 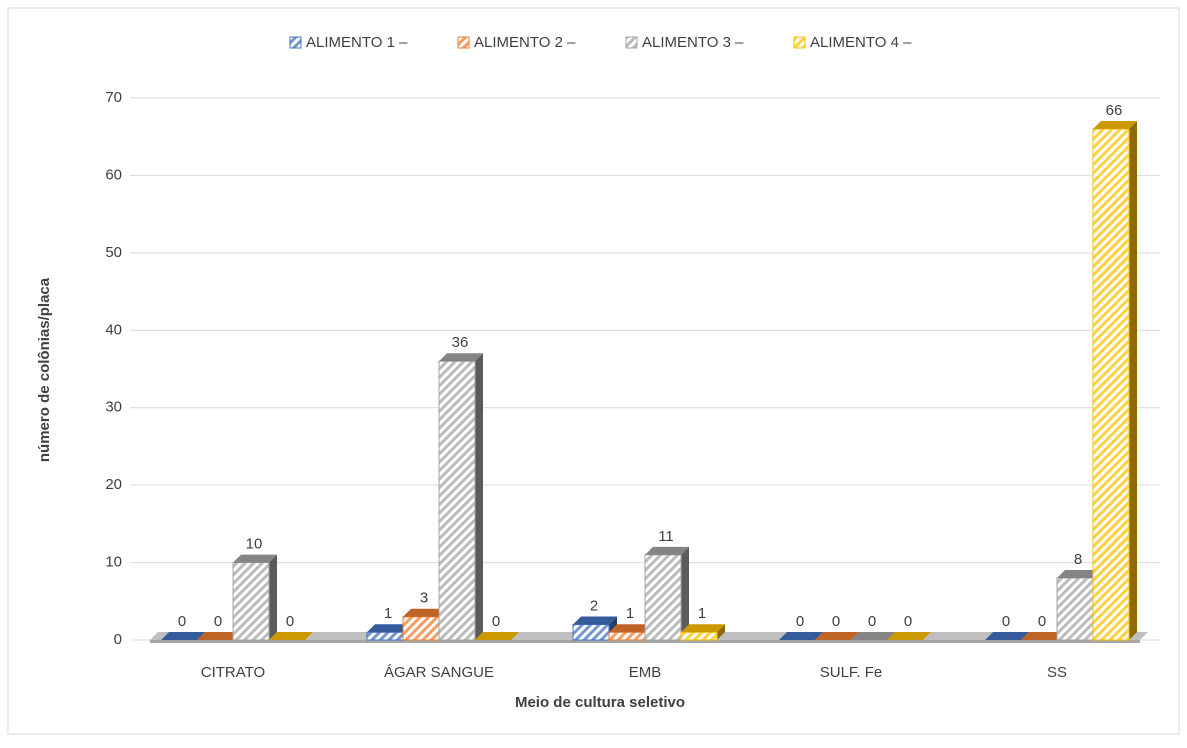 I want to click on x-tick-label: EMB, so click(x=645, y=672).